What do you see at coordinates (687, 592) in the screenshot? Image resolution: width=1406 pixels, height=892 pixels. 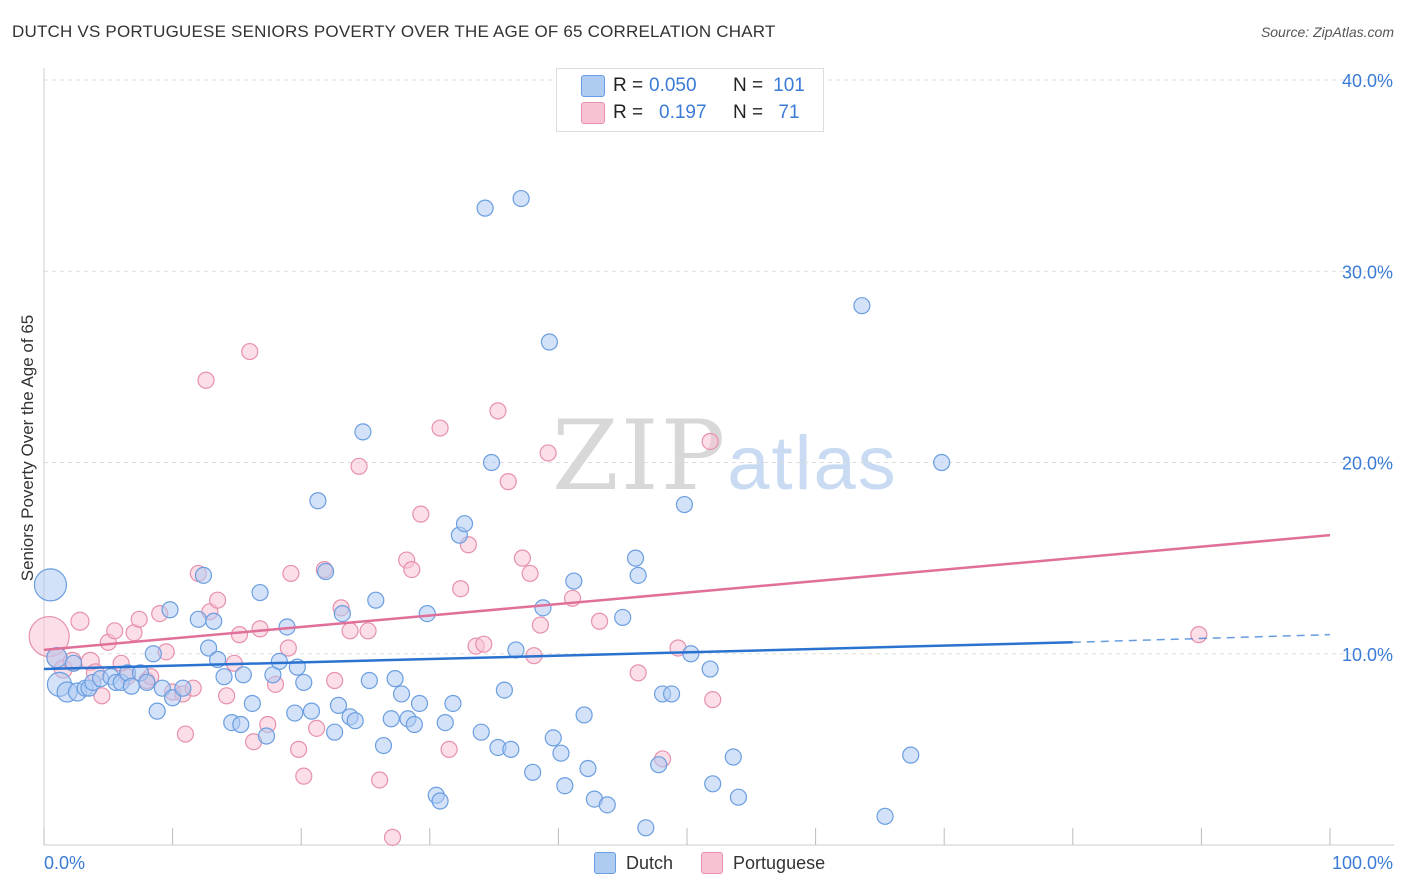 I see `portuguese-trend-line` at bounding box center [687, 592].